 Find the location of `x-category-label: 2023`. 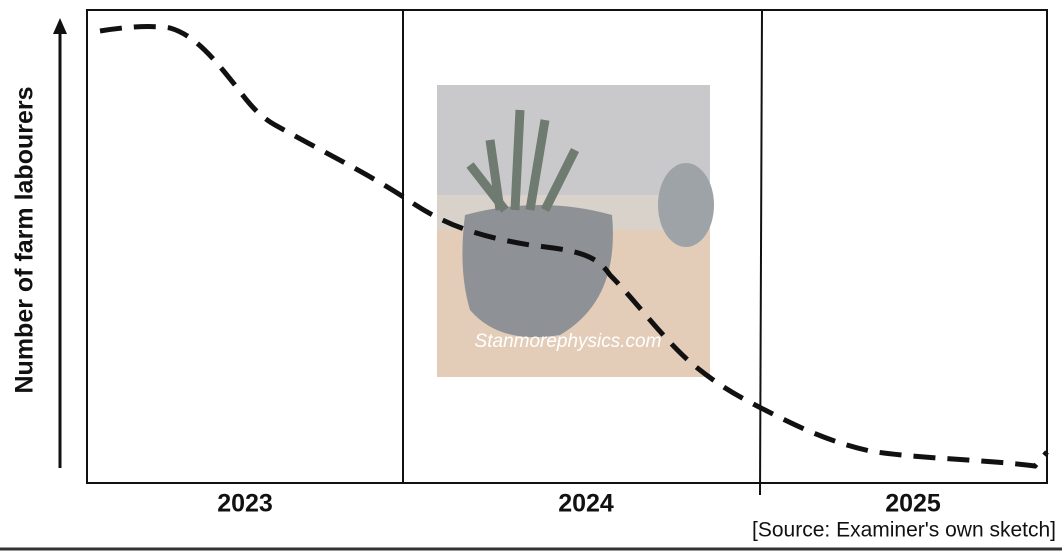

x-category-label: 2023 is located at coordinates (245, 504).